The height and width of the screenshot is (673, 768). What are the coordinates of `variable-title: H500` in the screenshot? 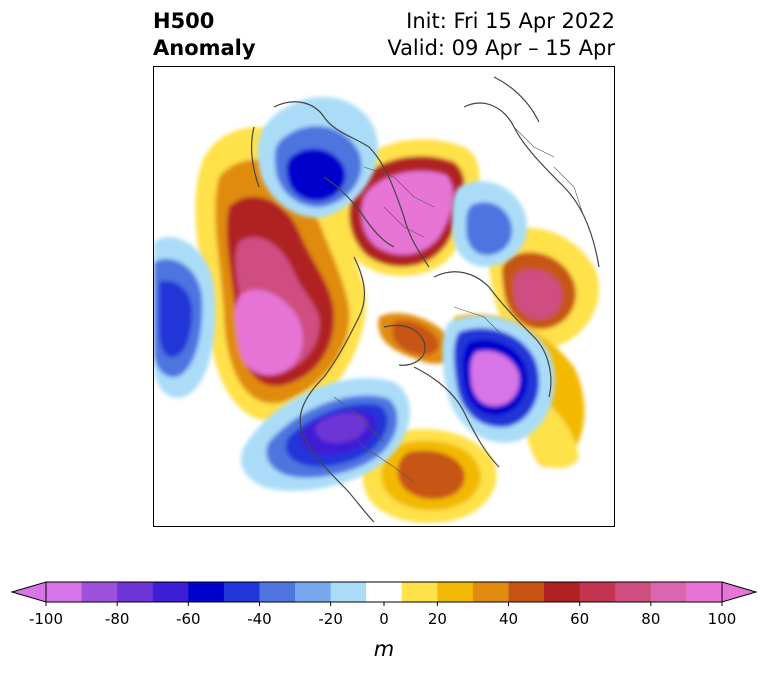 It's located at (184, 21).